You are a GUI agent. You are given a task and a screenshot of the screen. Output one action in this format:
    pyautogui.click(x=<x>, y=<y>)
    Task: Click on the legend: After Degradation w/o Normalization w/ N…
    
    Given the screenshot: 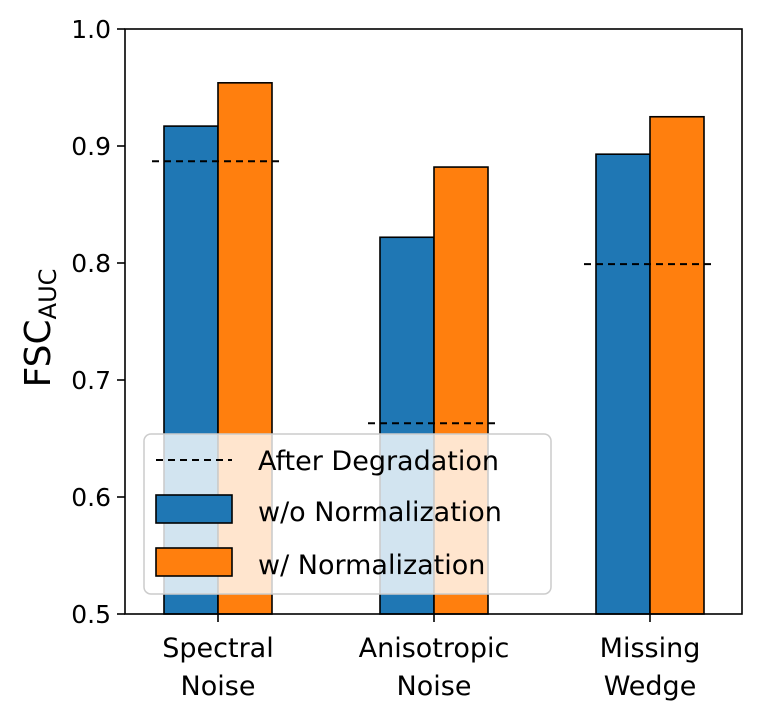 What is the action you would take?
    pyautogui.click(x=347, y=514)
    